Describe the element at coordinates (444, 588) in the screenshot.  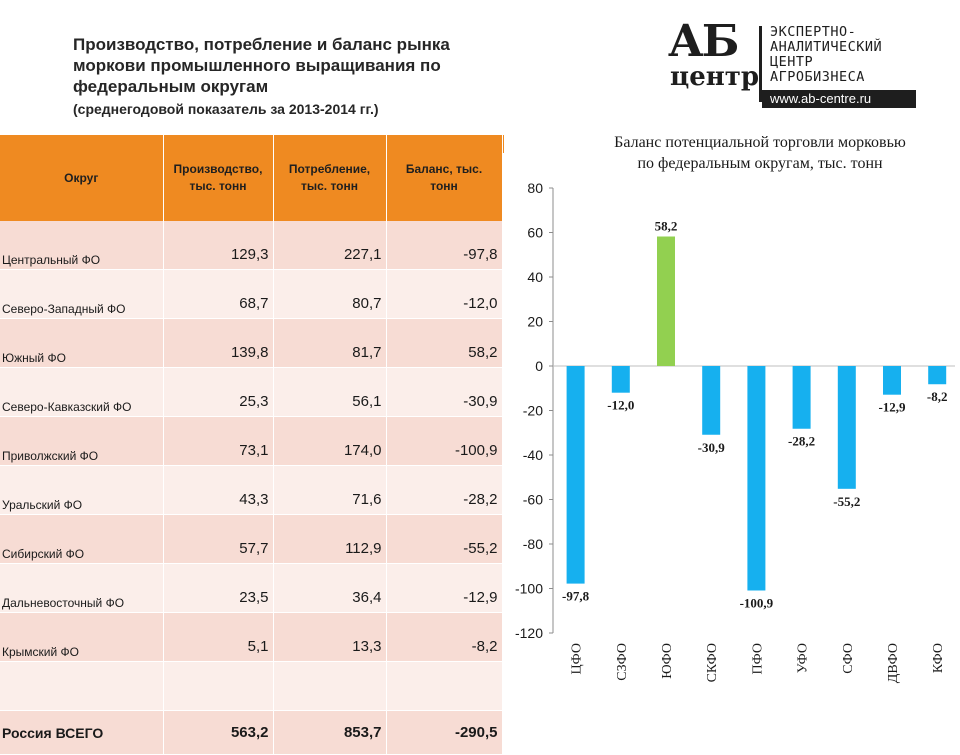
I see `balance-value: -12,9` at that location.